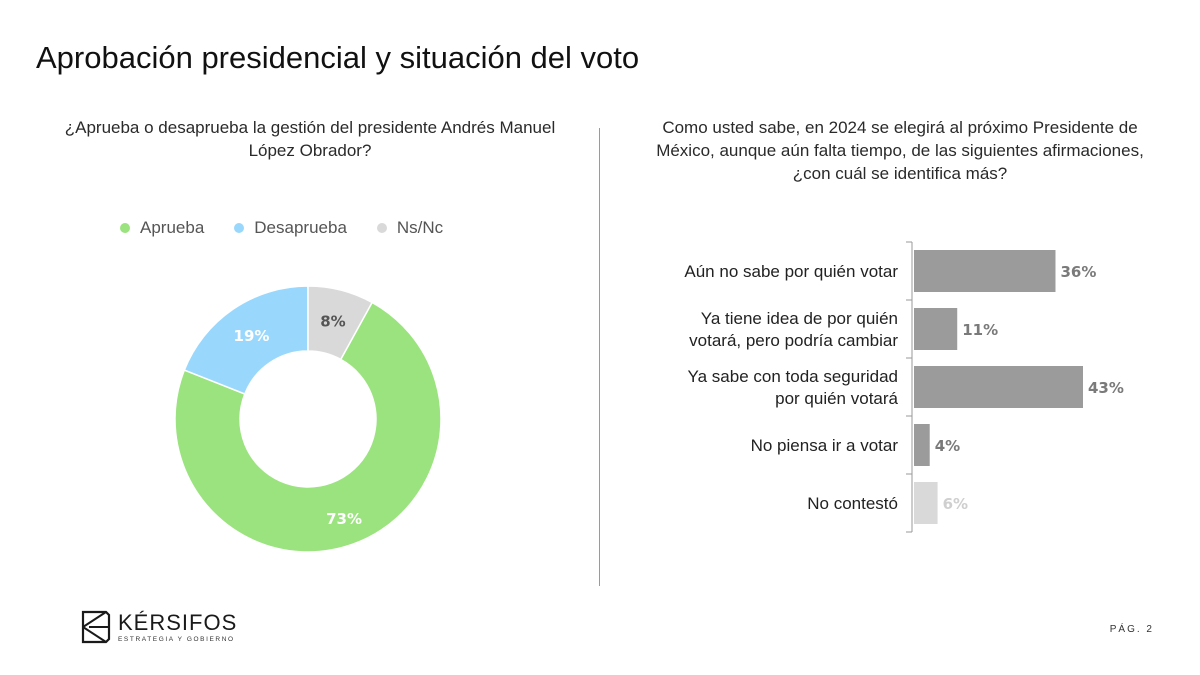  Describe the element at coordinates (178, 622) in the screenshot. I see `logo-name: KÉRSIFOS` at that location.